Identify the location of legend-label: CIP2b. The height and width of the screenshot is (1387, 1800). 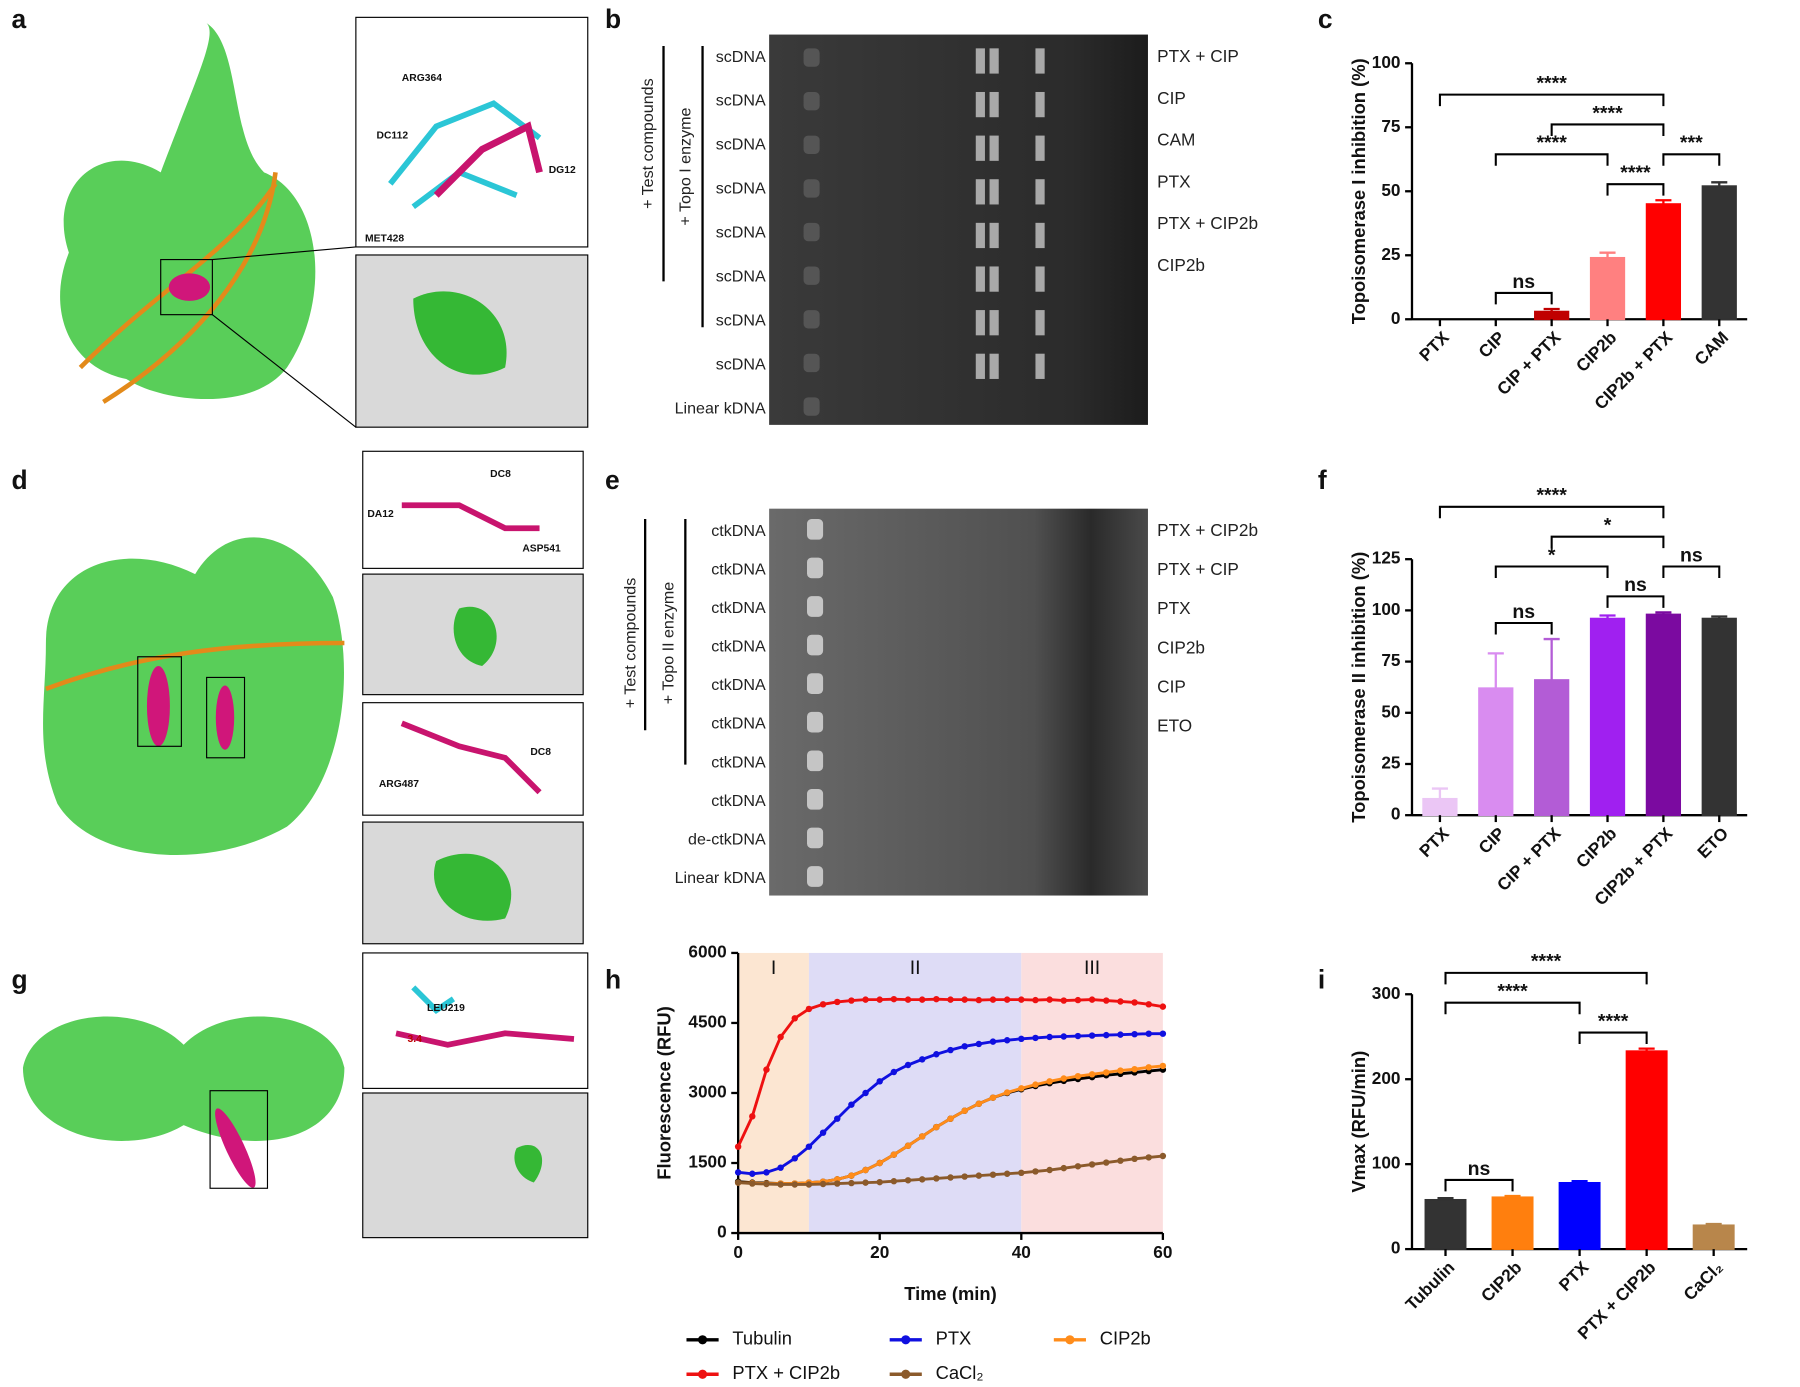
(1125, 1338).